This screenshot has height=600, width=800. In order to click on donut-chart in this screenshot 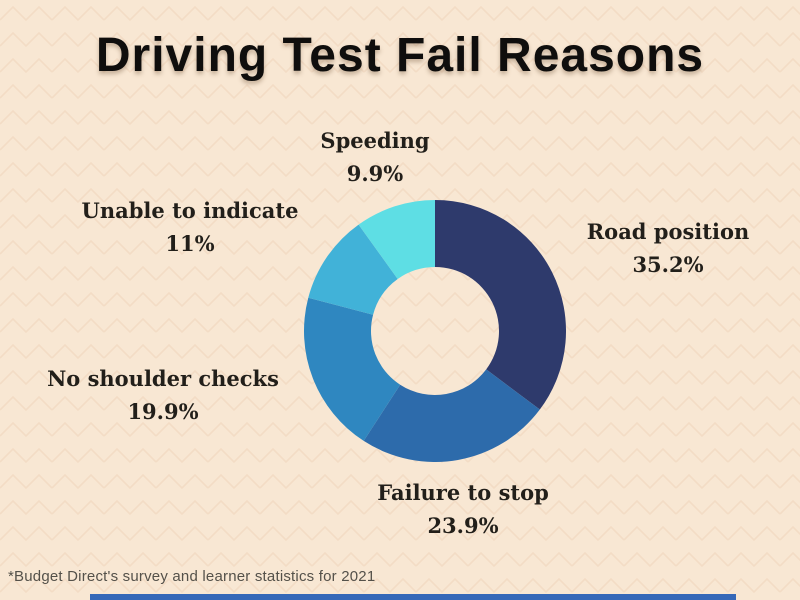, I will do `click(435, 331)`.